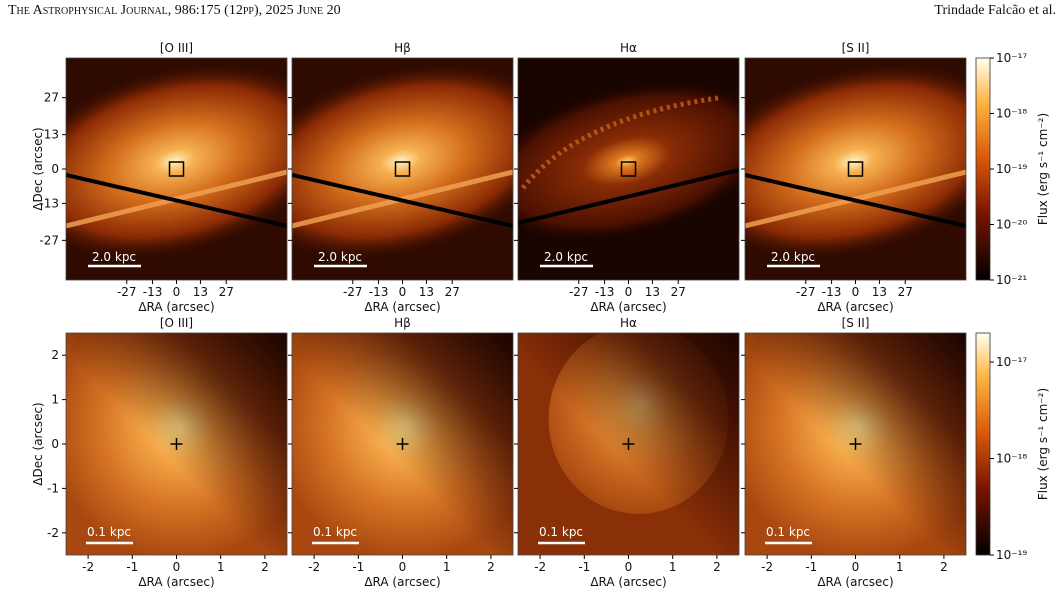  What do you see at coordinates (55, 400) in the screenshot?
I see `y-tick-label: 1` at bounding box center [55, 400].